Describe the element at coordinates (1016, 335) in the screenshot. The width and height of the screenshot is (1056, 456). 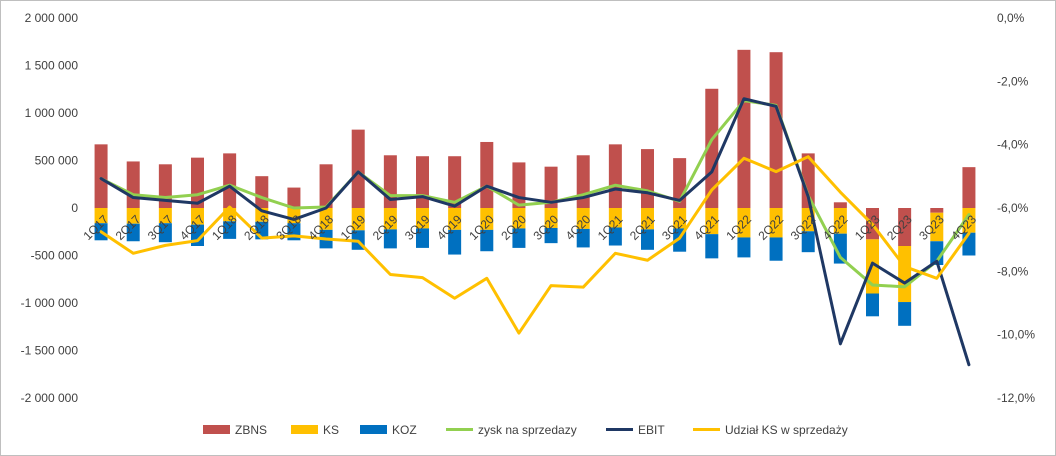
I see `y2-tick-label: -10,0%` at that location.